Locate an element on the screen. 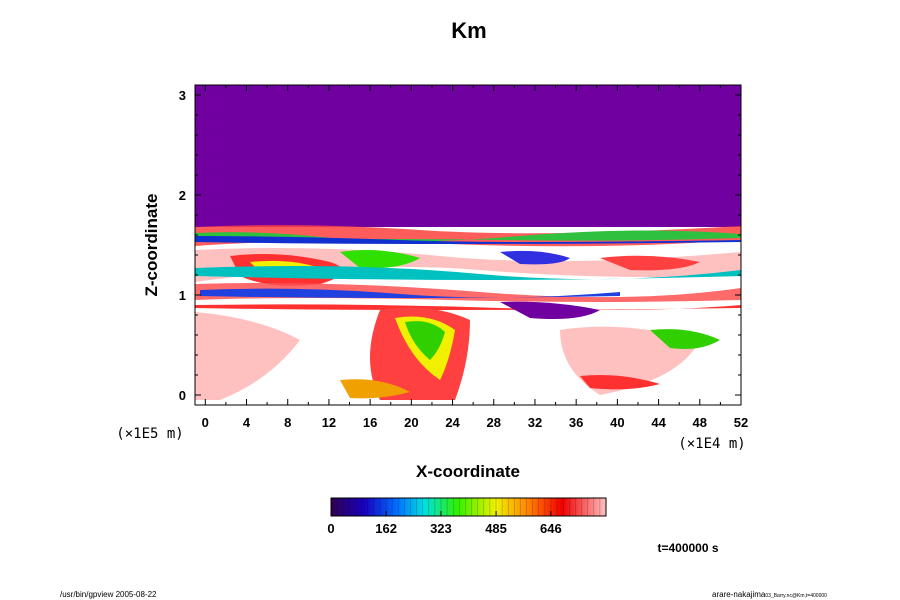  x-tick-label: 4 is located at coordinates (247, 422).